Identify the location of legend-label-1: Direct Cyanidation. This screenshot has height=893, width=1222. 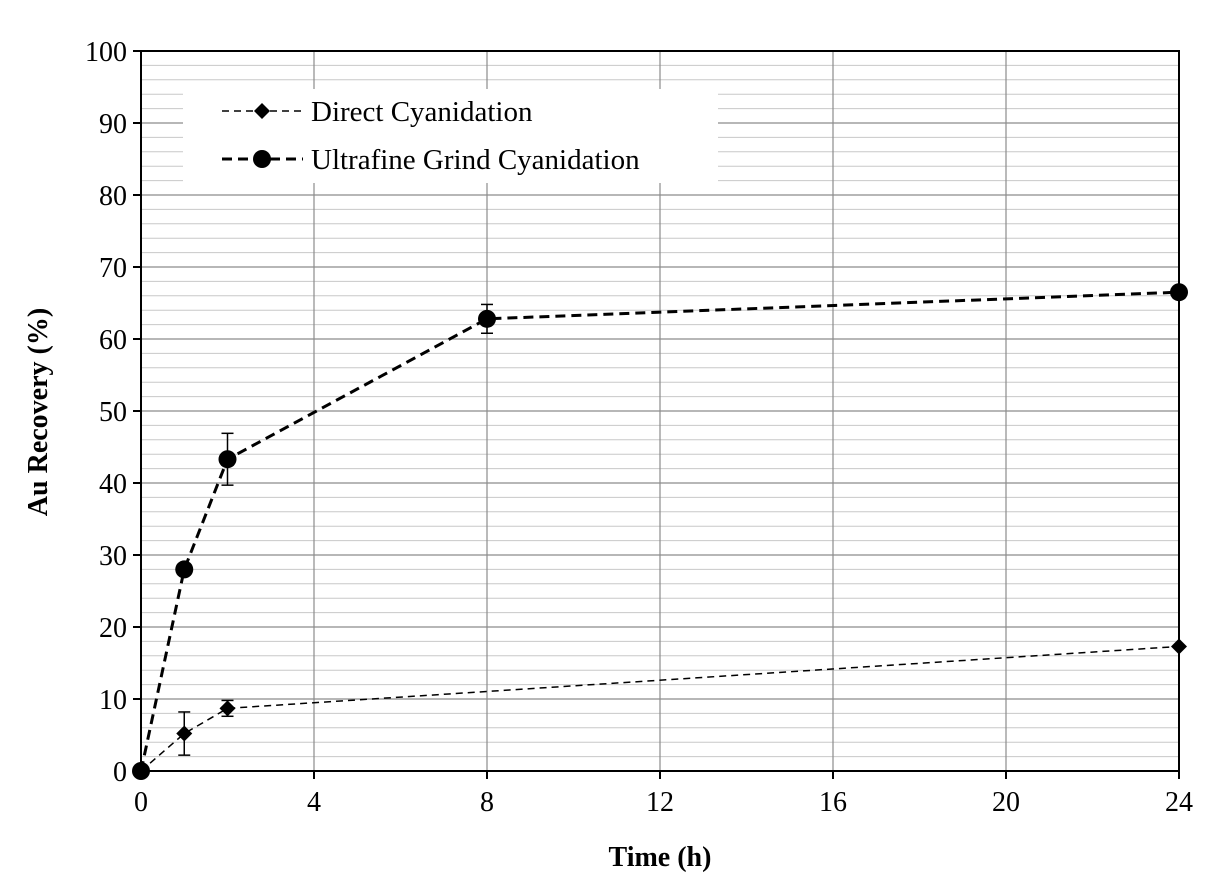
(422, 112).